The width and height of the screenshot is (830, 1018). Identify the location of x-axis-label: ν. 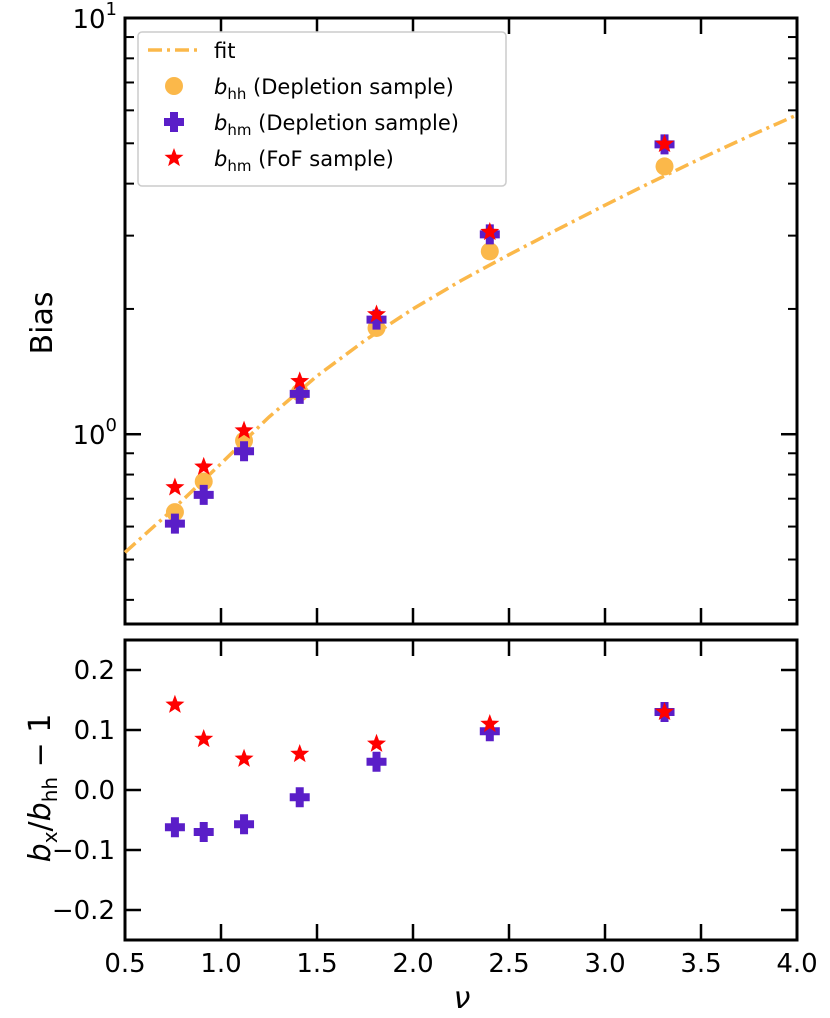
(462, 998).